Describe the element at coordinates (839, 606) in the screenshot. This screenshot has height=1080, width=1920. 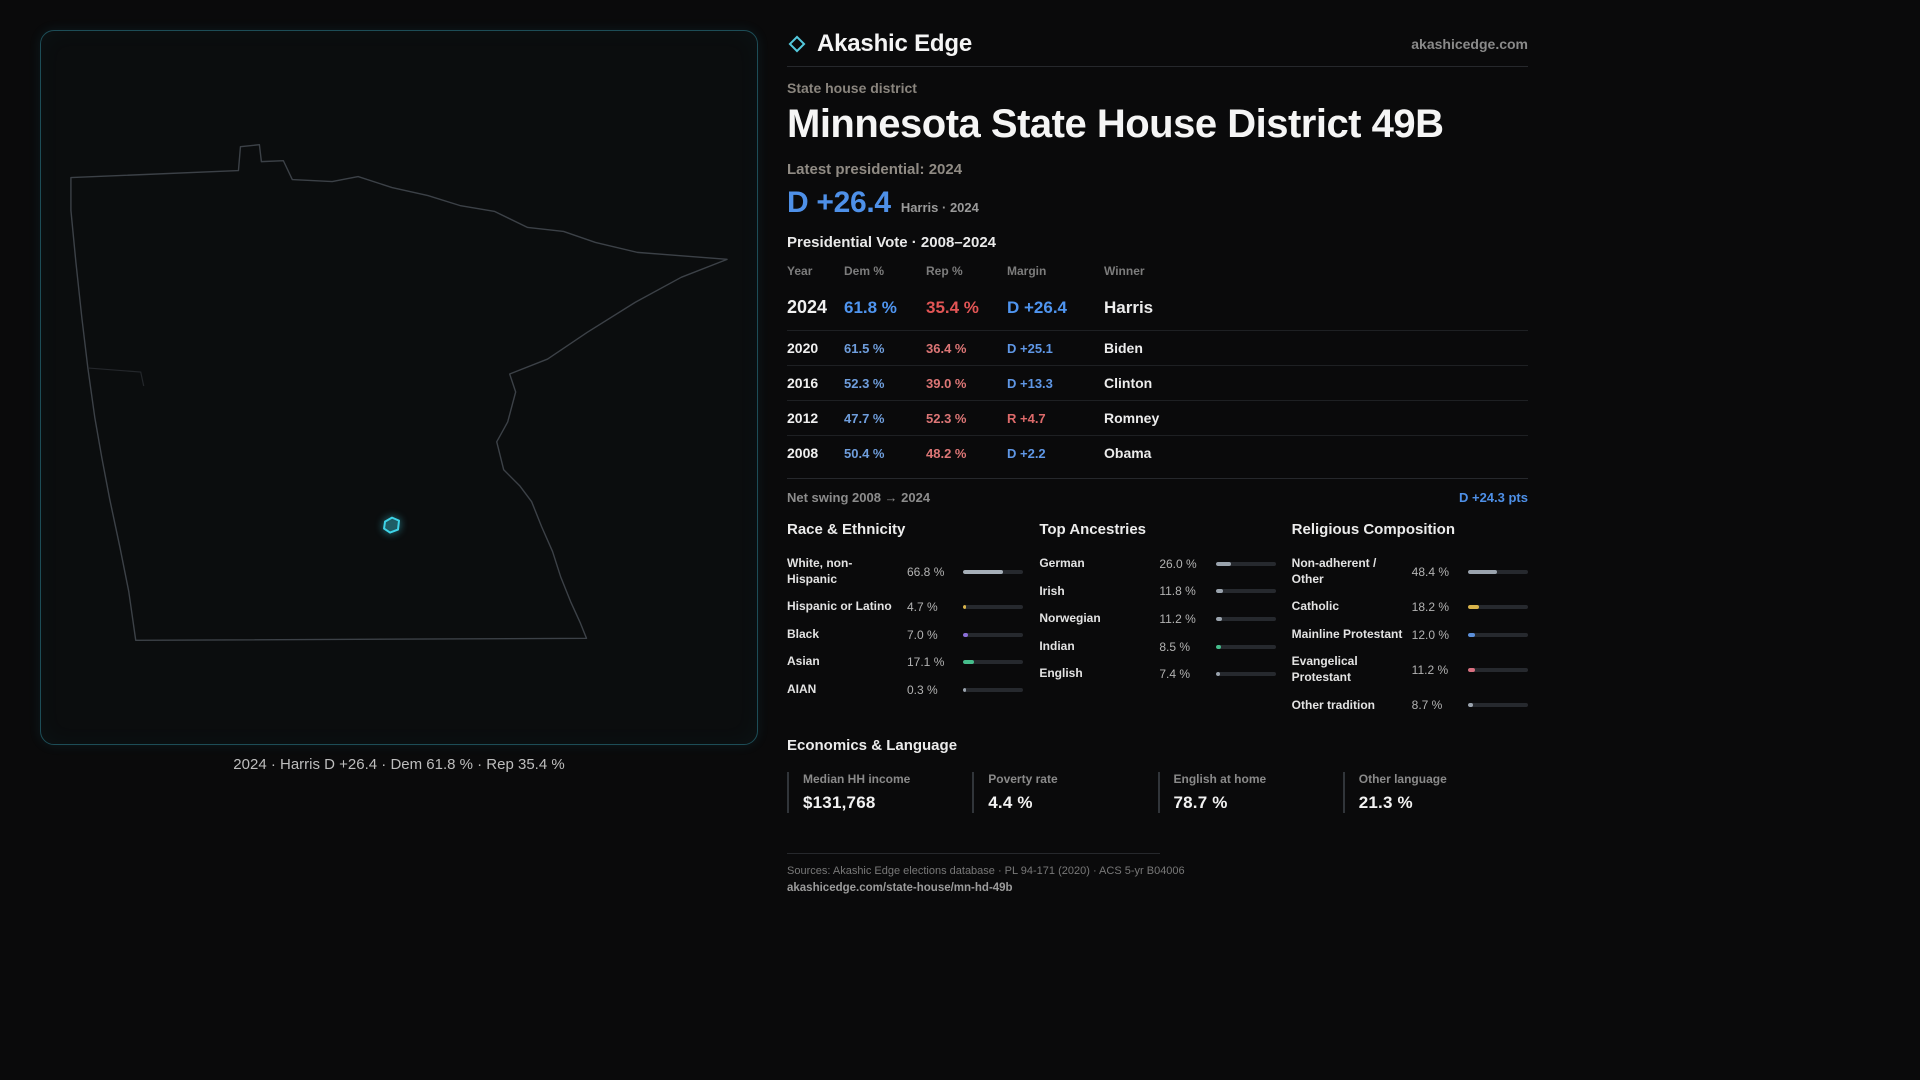
I see `demo-label: Hispanic or Latino` at that location.